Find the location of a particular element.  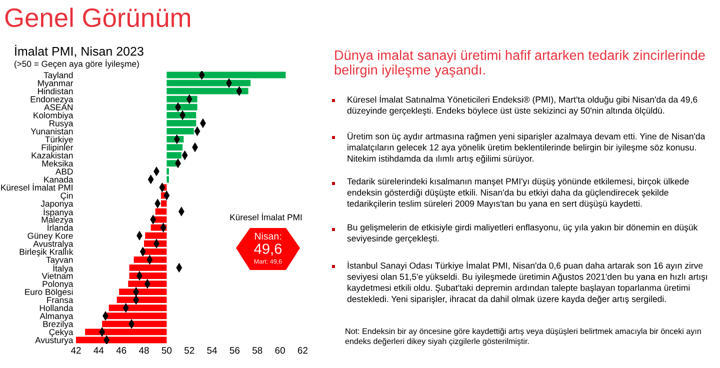

y-tick-label: Birleşik Krallık is located at coordinates (47, 252).